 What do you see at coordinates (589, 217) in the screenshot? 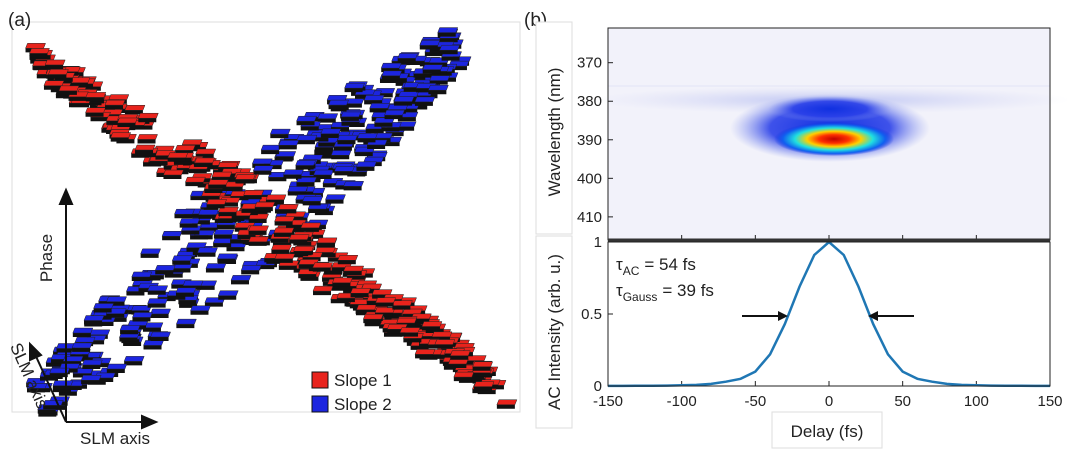
I see `y-tick-label: 410` at bounding box center [589, 217].